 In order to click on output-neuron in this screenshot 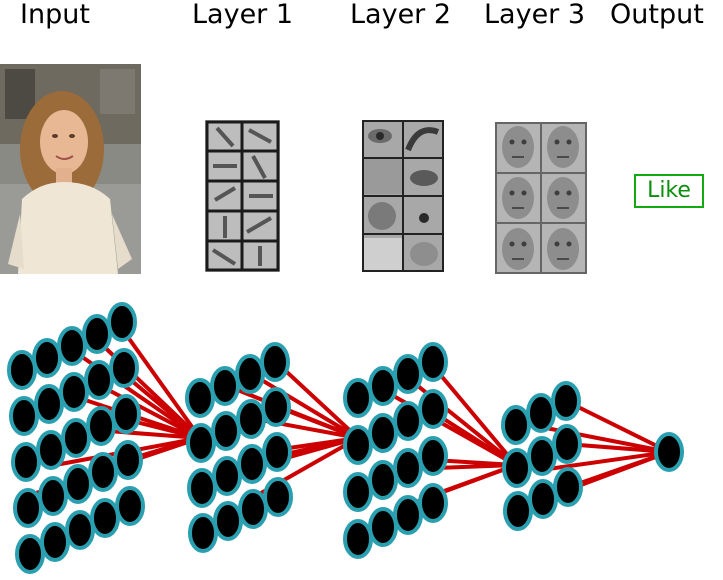, I will do `click(669, 452)`.